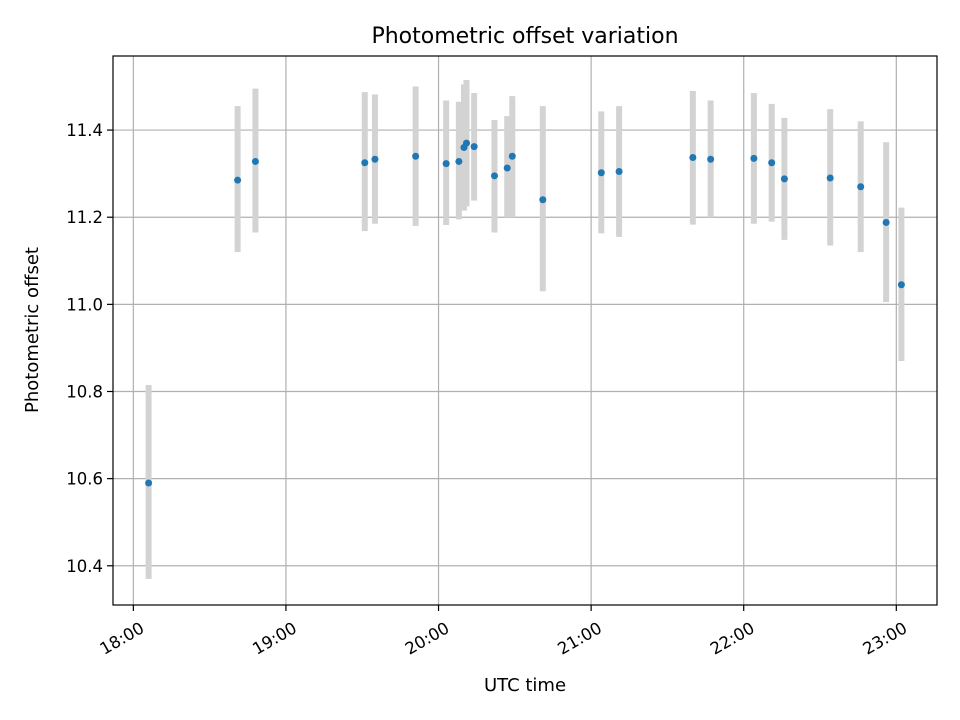 This screenshot has width=960, height=720. What do you see at coordinates (84, 392) in the screenshot?
I see `y-tick-label: 10.8` at bounding box center [84, 392].